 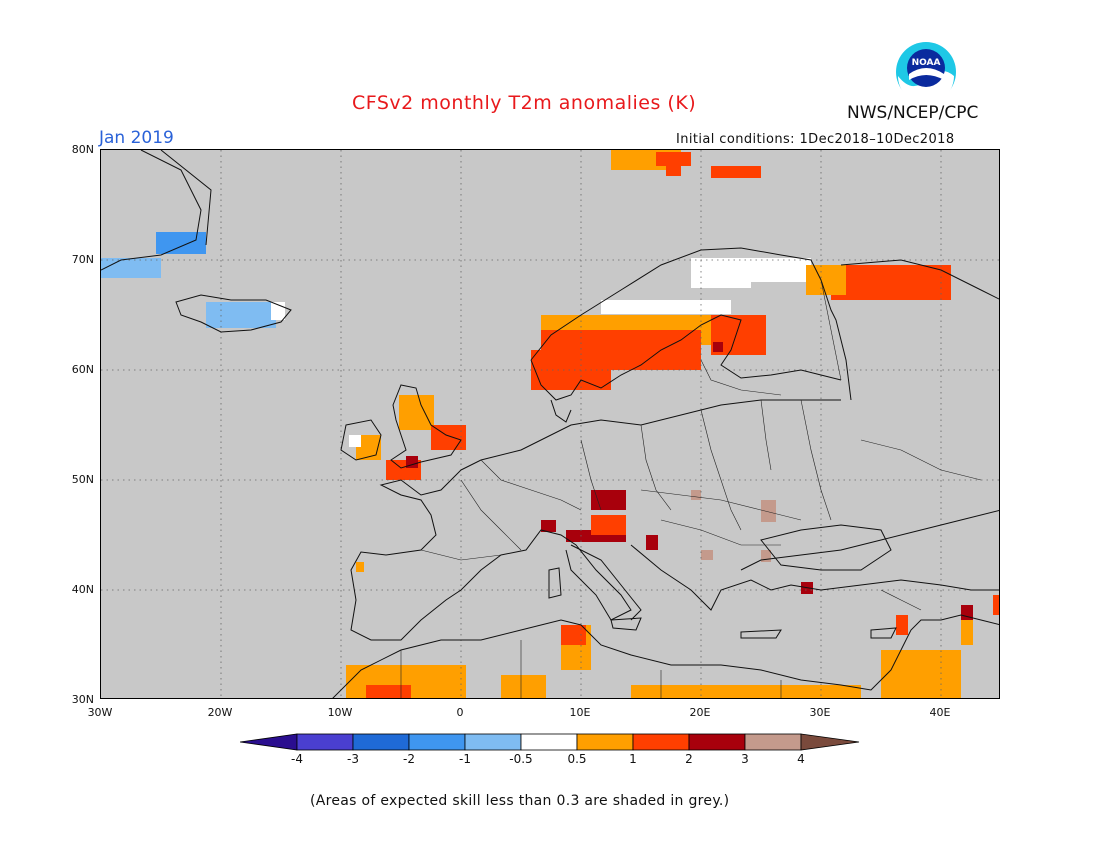 I want to click on lon-label-20e: 20E, so click(x=700, y=712).